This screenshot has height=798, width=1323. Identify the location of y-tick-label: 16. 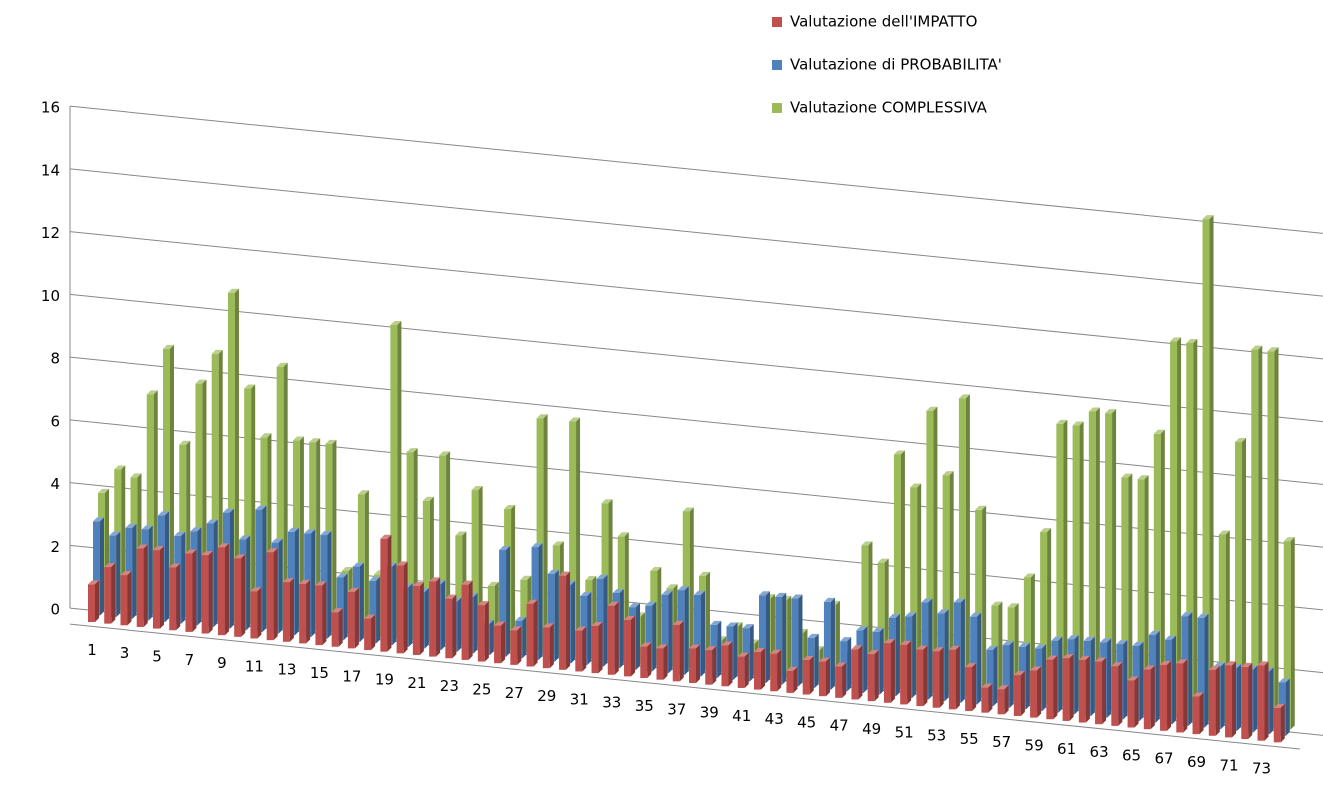
(50, 108).